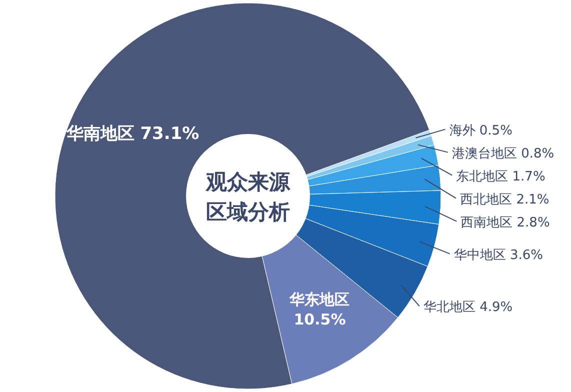 The height and width of the screenshot is (392, 571). What do you see at coordinates (319, 299) in the screenshot?
I see `slice-label: 华东地区` at bounding box center [319, 299].